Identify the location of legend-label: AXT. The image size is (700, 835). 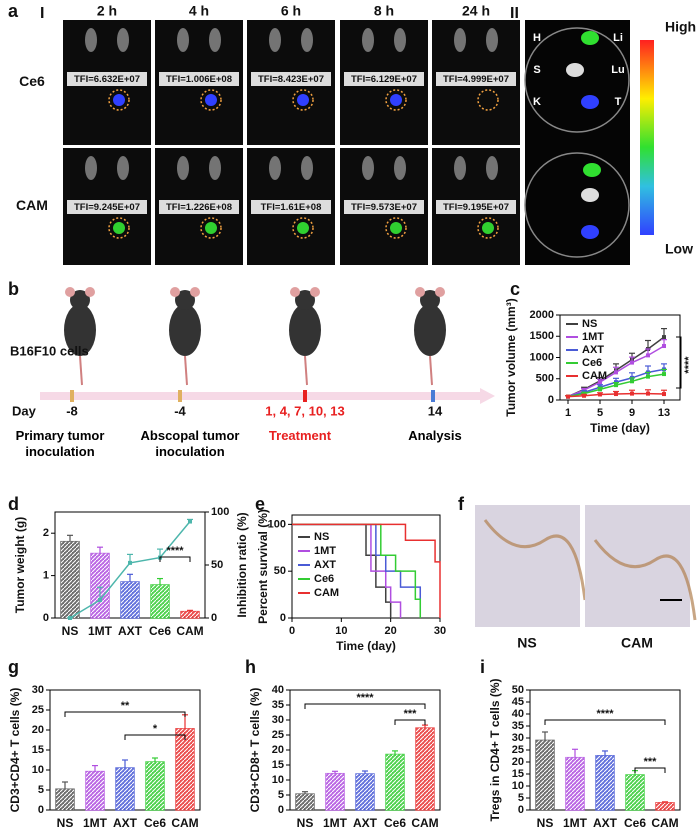
(593, 350).